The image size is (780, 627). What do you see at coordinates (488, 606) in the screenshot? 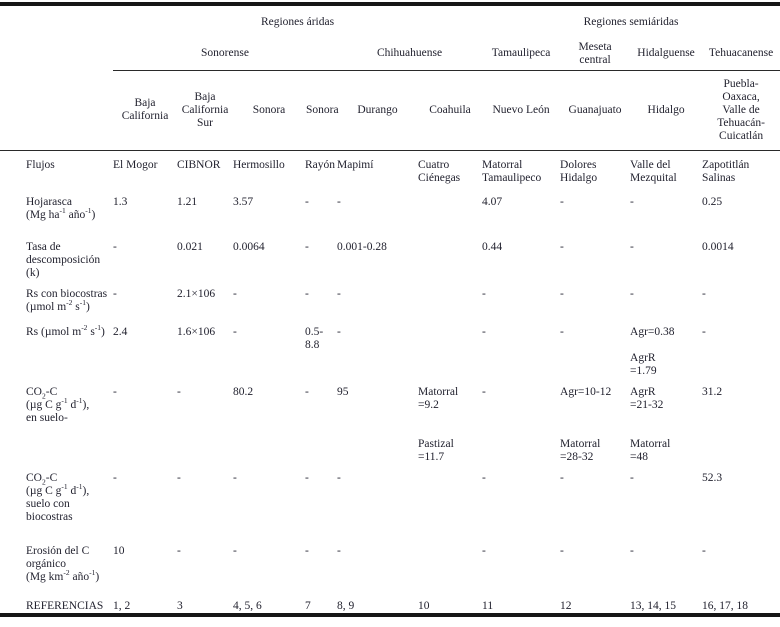
I see `data-cell: 11` at bounding box center [488, 606].